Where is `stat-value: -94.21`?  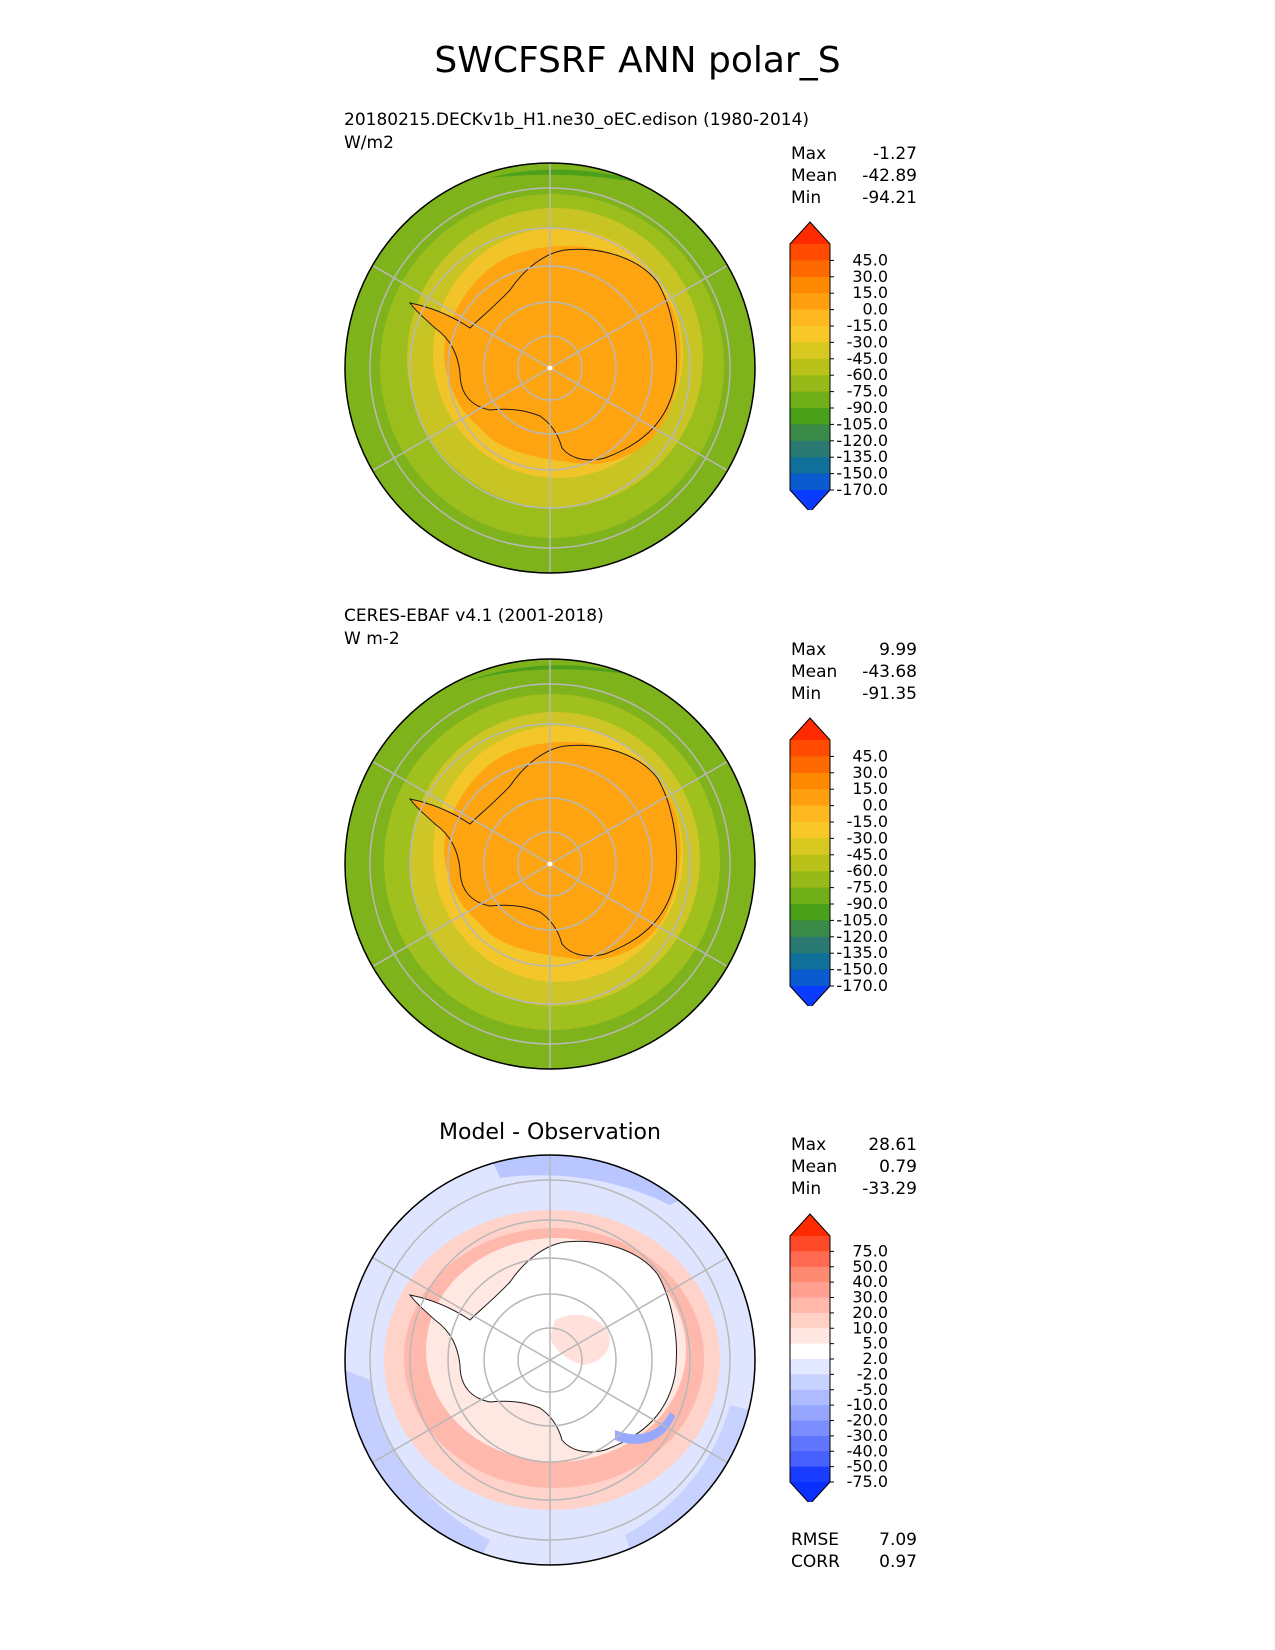 stat-value: -94.21 is located at coordinates (889, 198).